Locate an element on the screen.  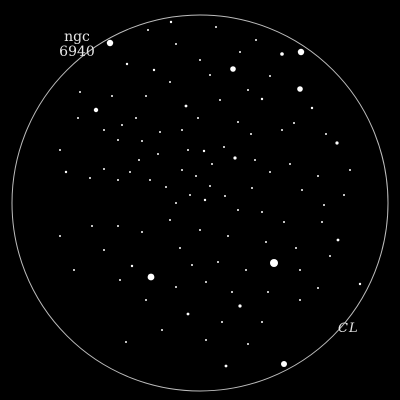
object-label: ngc 6940 is located at coordinates (77, 45).